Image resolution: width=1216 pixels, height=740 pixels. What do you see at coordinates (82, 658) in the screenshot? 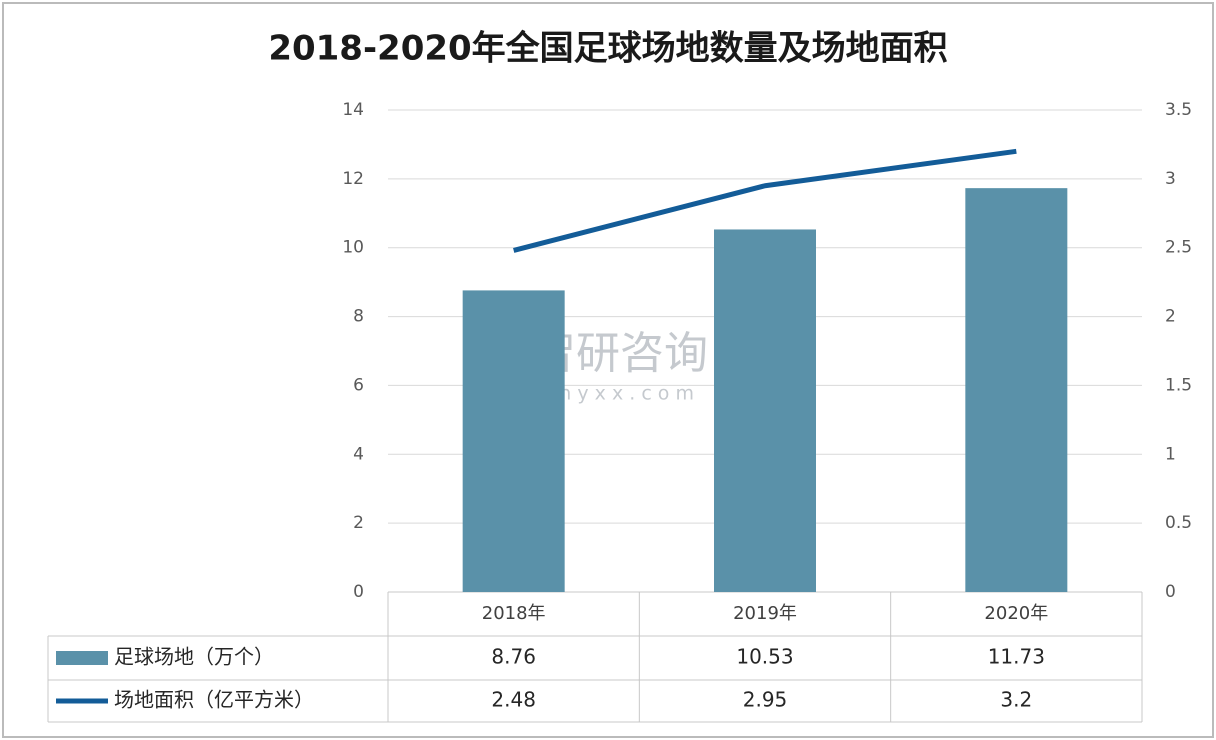
I see `legend-swatch` at bounding box center [82, 658].